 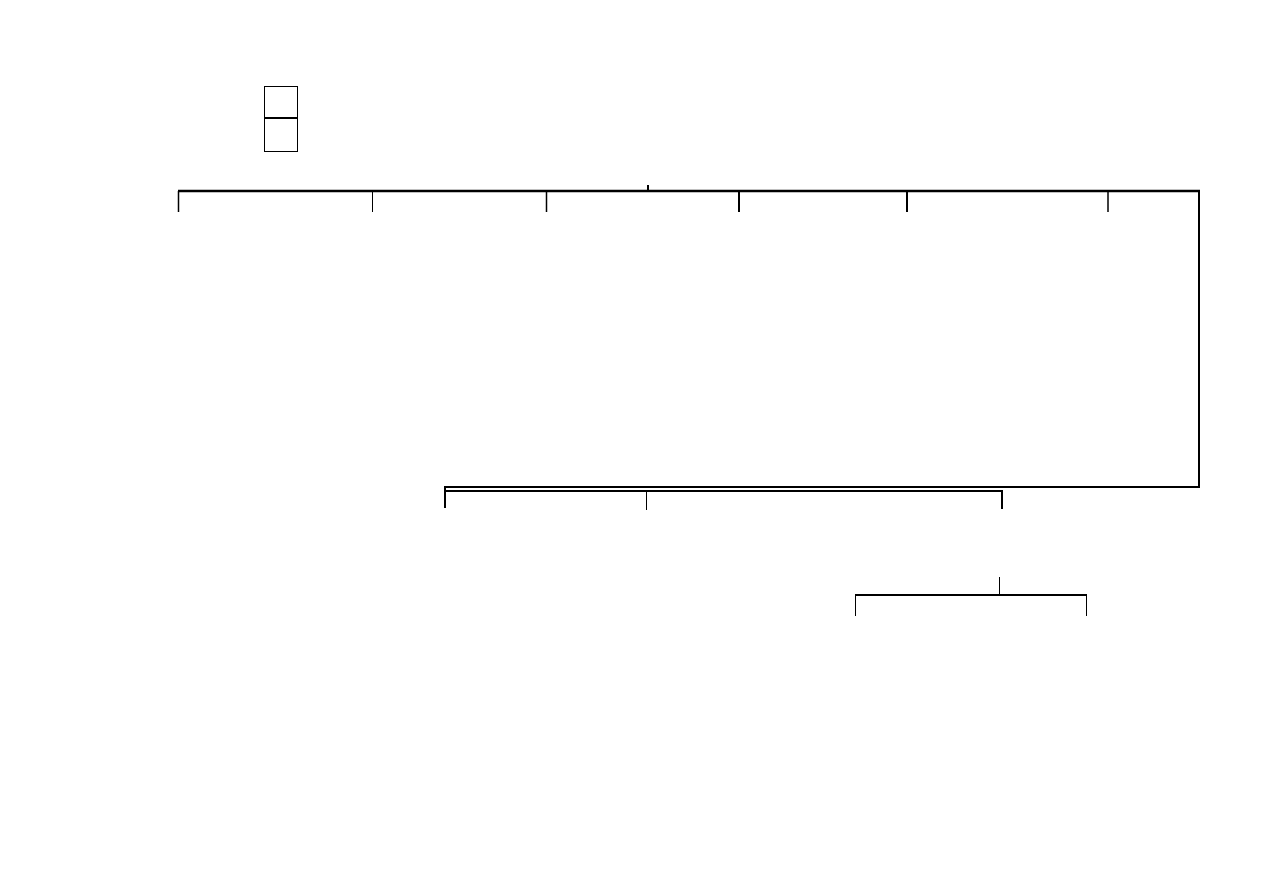 I want to click on third-level-bracket, so click(x=971, y=596).